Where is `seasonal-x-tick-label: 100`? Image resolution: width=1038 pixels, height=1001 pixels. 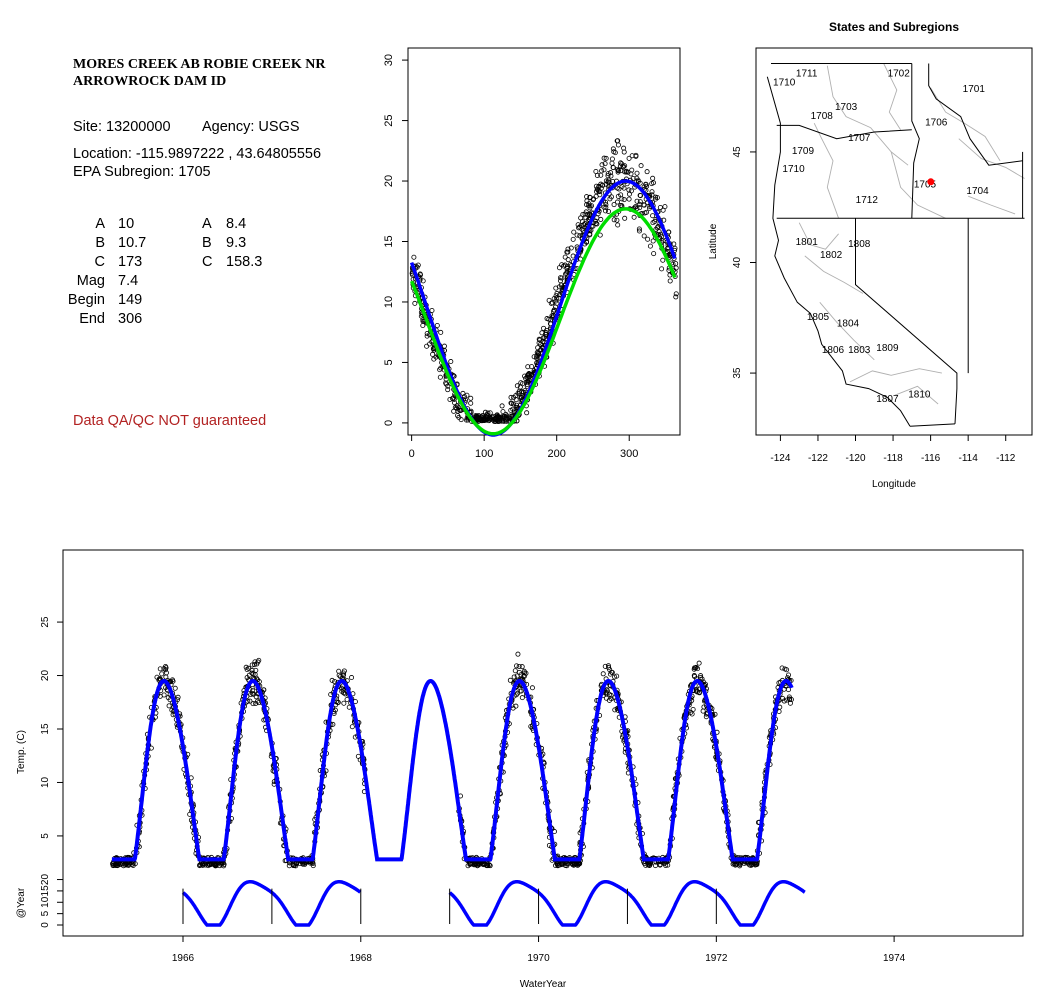 seasonal-x-tick-label: 100 is located at coordinates (484, 454).